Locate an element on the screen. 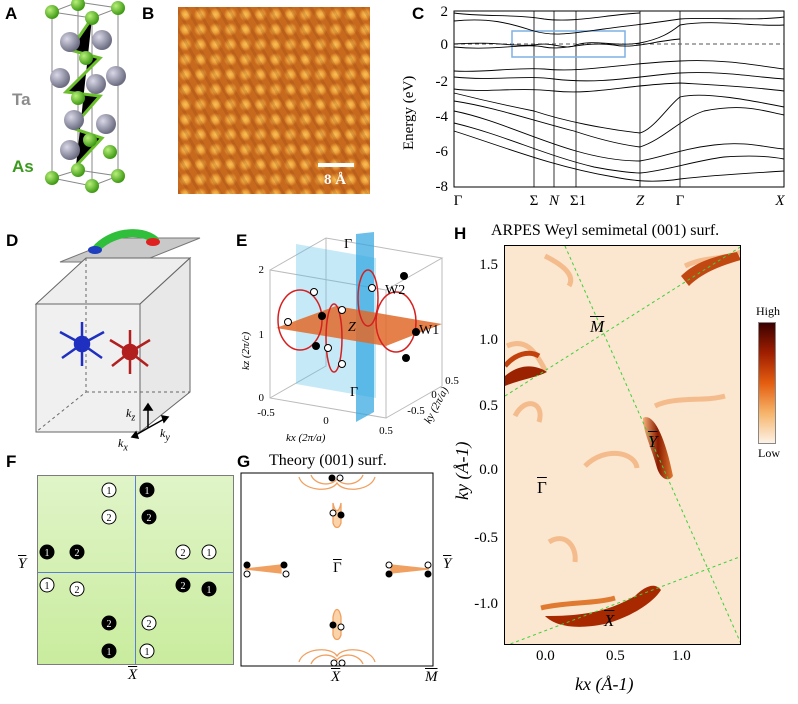 Image resolution: width=798 pixels, height=704 pixels. e-ky-tick: 0.5 is located at coordinates (452, 381).